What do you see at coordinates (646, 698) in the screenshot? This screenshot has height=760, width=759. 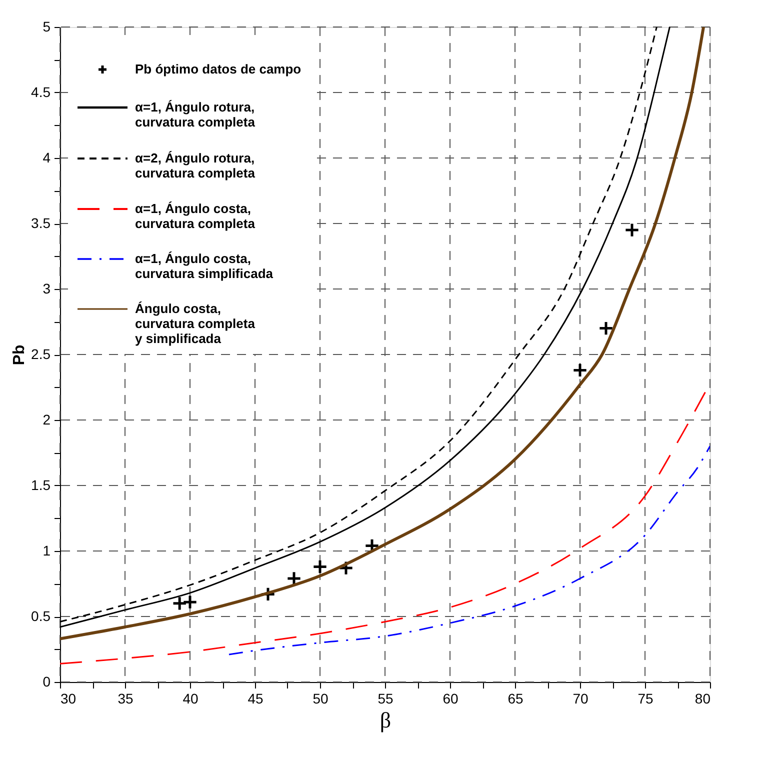 I see `x-tick-label: 75` at bounding box center [646, 698].